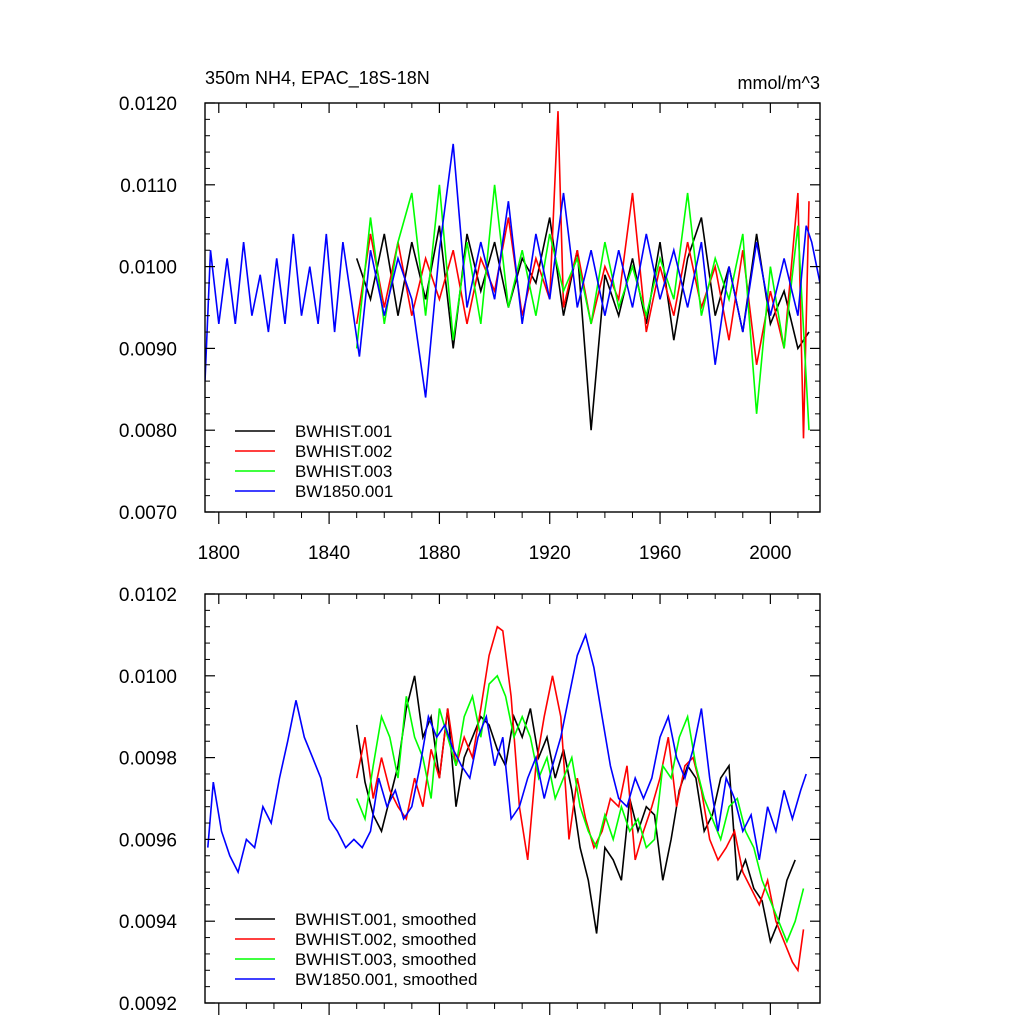 This screenshot has width=1024, height=1024. What do you see at coordinates (385, 919) in the screenshot?
I see `legend-label: BWHIST.001, smoothed` at bounding box center [385, 919].